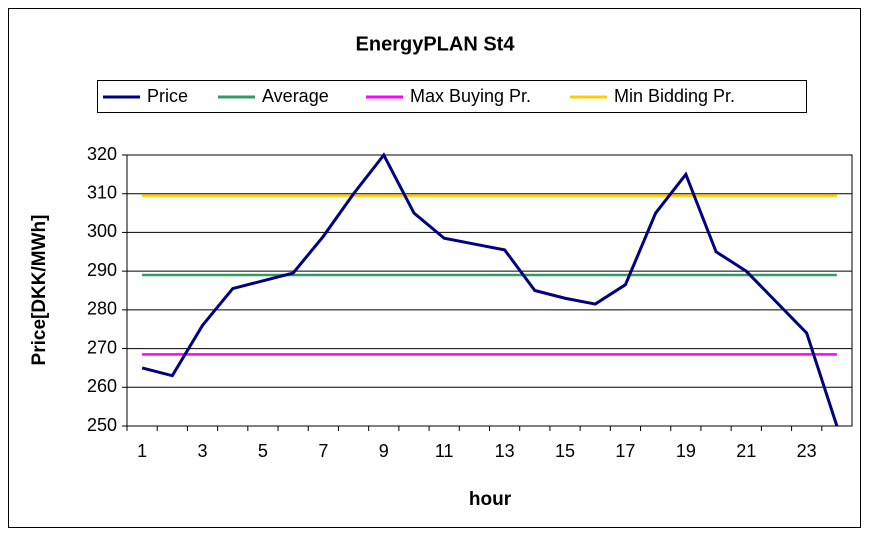  What do you see at coordinates (746, 451) in the screenshot?
I see `x-tick-label: 21` at bounding box center [746, 451].